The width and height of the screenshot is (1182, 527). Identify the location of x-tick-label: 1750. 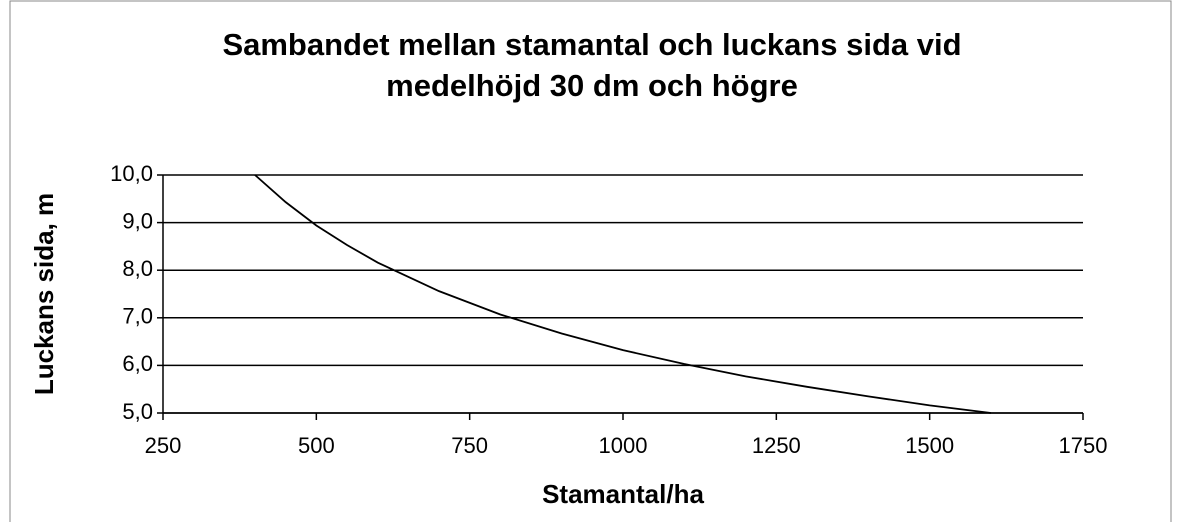
(1083, 445).